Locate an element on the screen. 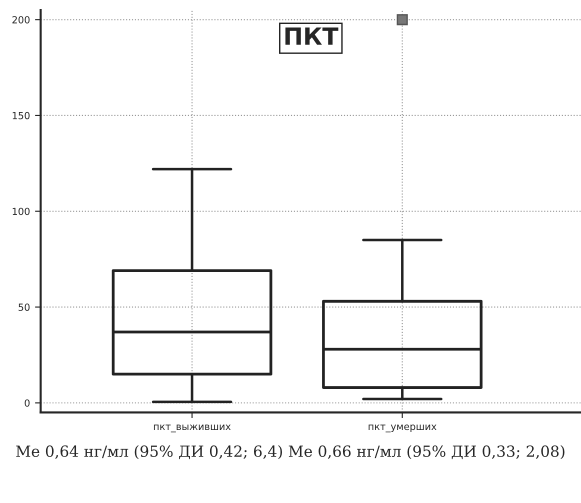 The height and width of the screenshot is (503, 581). y-tick-label: 100 is located at coordinates (21, 212).